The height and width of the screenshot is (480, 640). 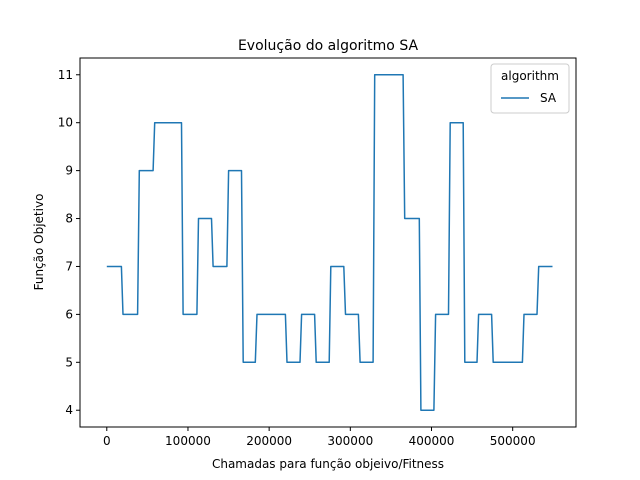 I want to click on chart-title: Evolução do algoritmo SA, so click(x=328, y=46).